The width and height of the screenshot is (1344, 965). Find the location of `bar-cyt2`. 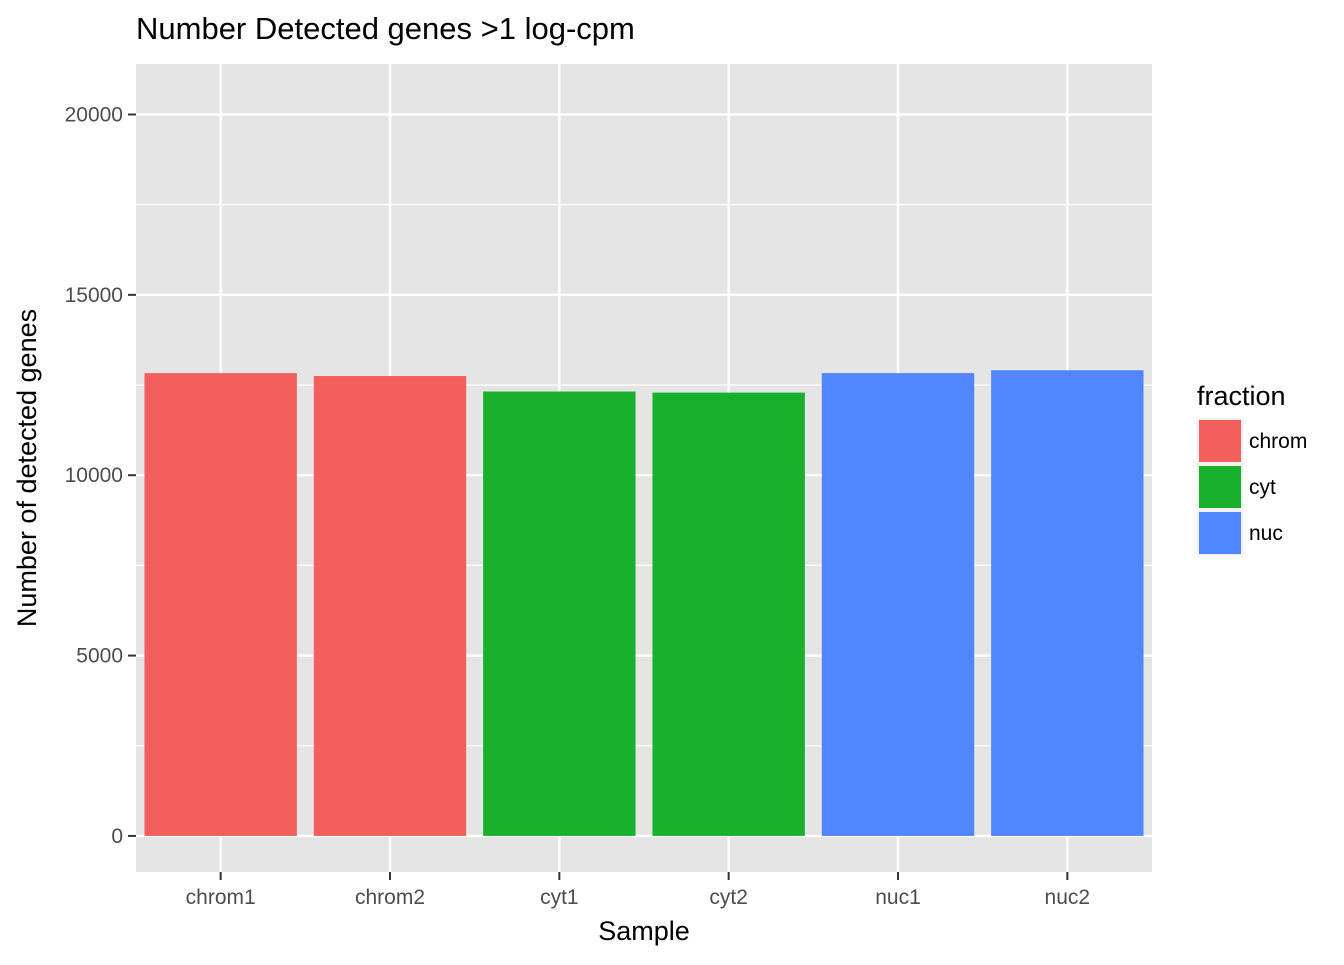

bar-cyt2 is located at coordinates (728, 614).